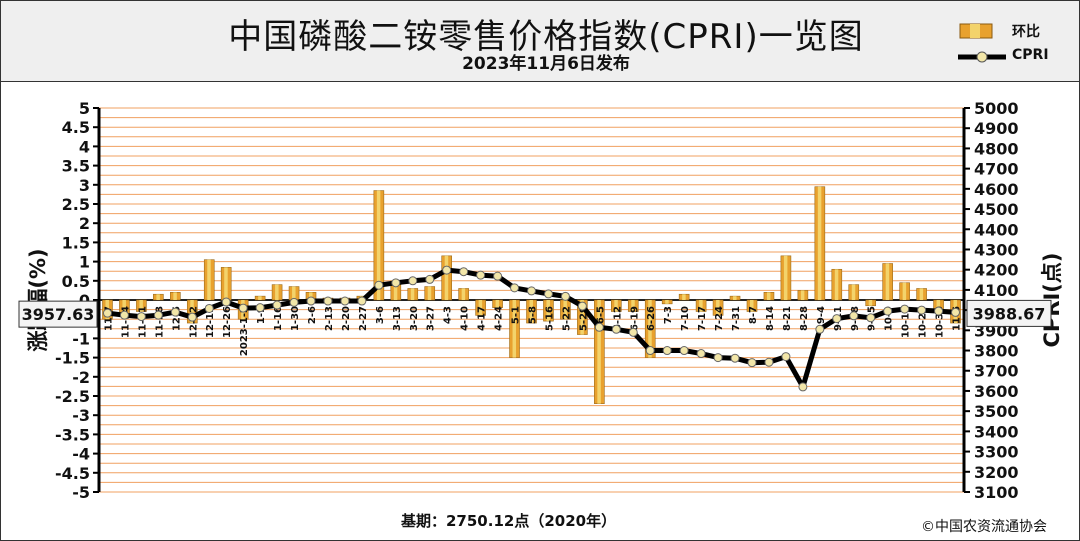 The width and height of the screenshot is (1080, 541). I want to click on right-tick-label: 3700, so click(996, 371).